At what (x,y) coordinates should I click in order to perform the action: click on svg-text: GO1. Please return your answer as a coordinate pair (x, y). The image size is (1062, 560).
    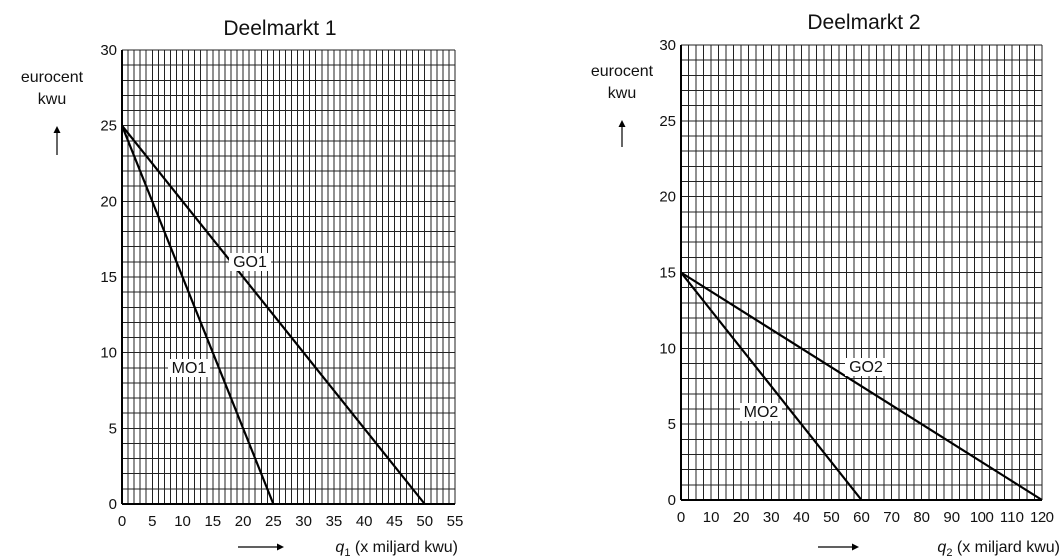
    Looking at the image, I should click on (250, 262).